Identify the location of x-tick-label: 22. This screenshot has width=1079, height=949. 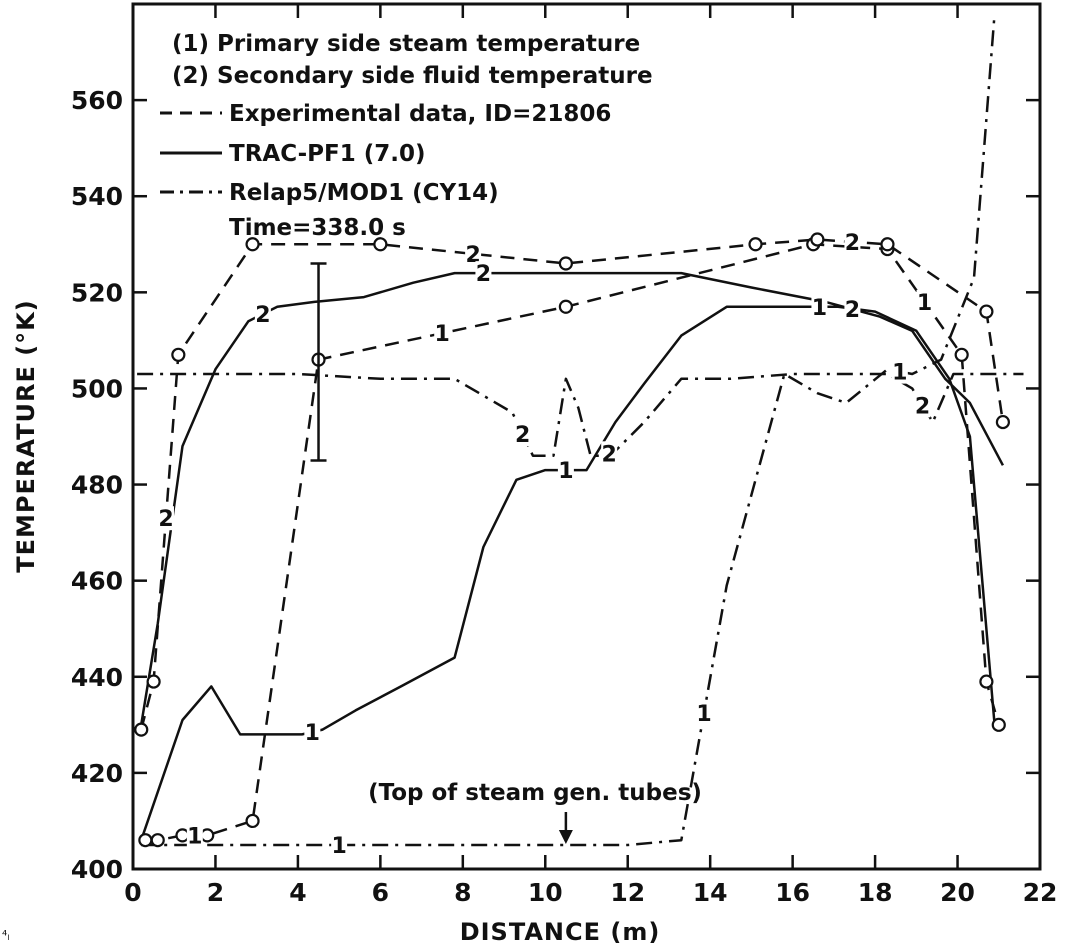
(1040, 892).